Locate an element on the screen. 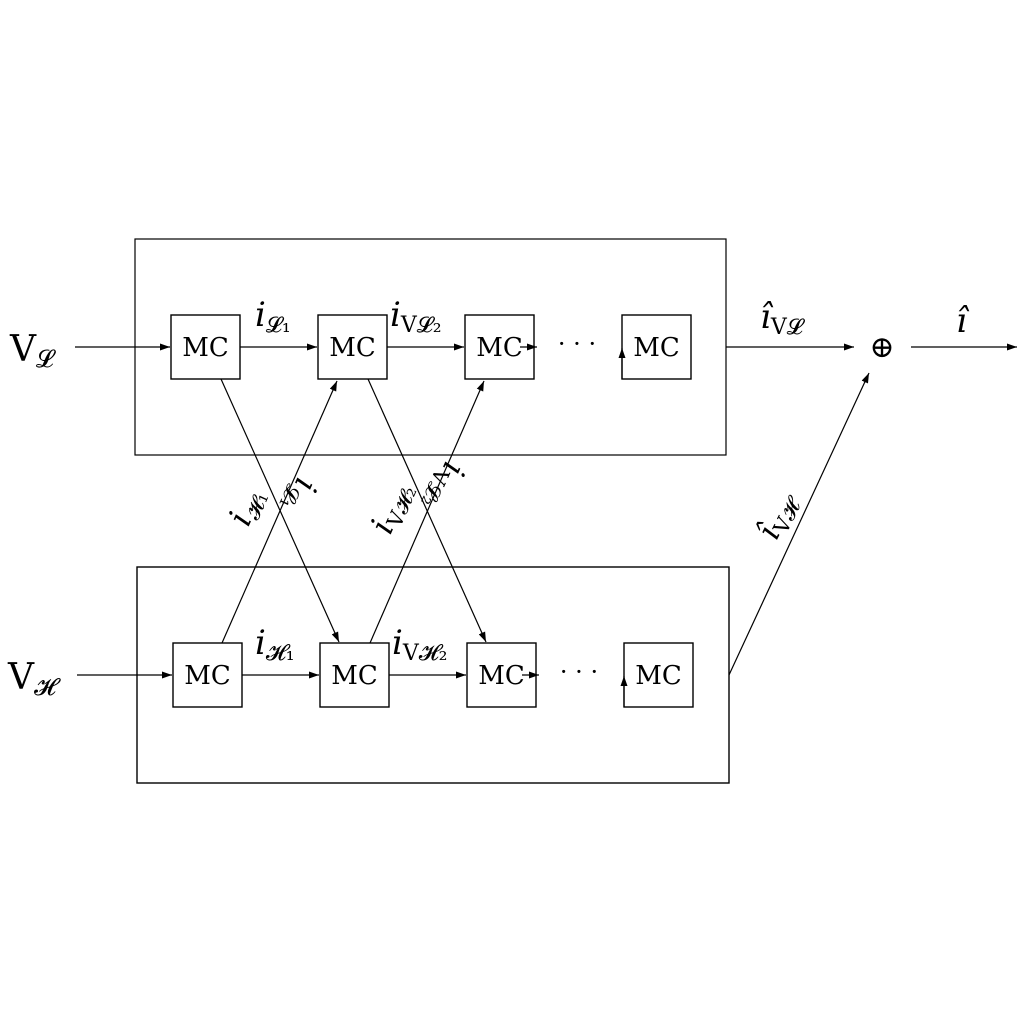  signal-label-cross-iVL2: iV𝓛₂ is located at coordinates (444, 487).